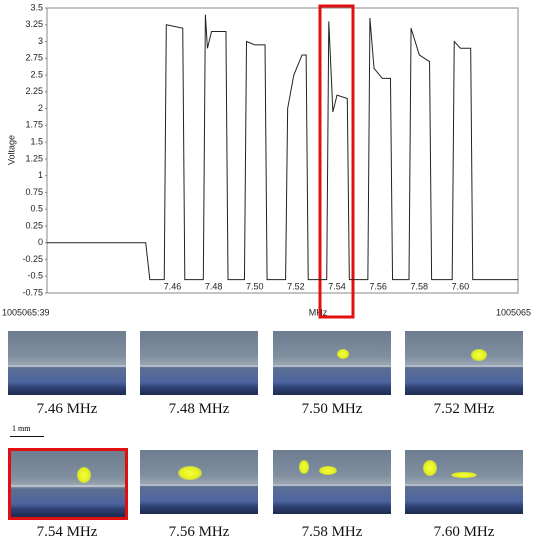 The width and height of the screenshot is (533, 550). I want to click on x-end-label: 1005065, so click(513, 312).